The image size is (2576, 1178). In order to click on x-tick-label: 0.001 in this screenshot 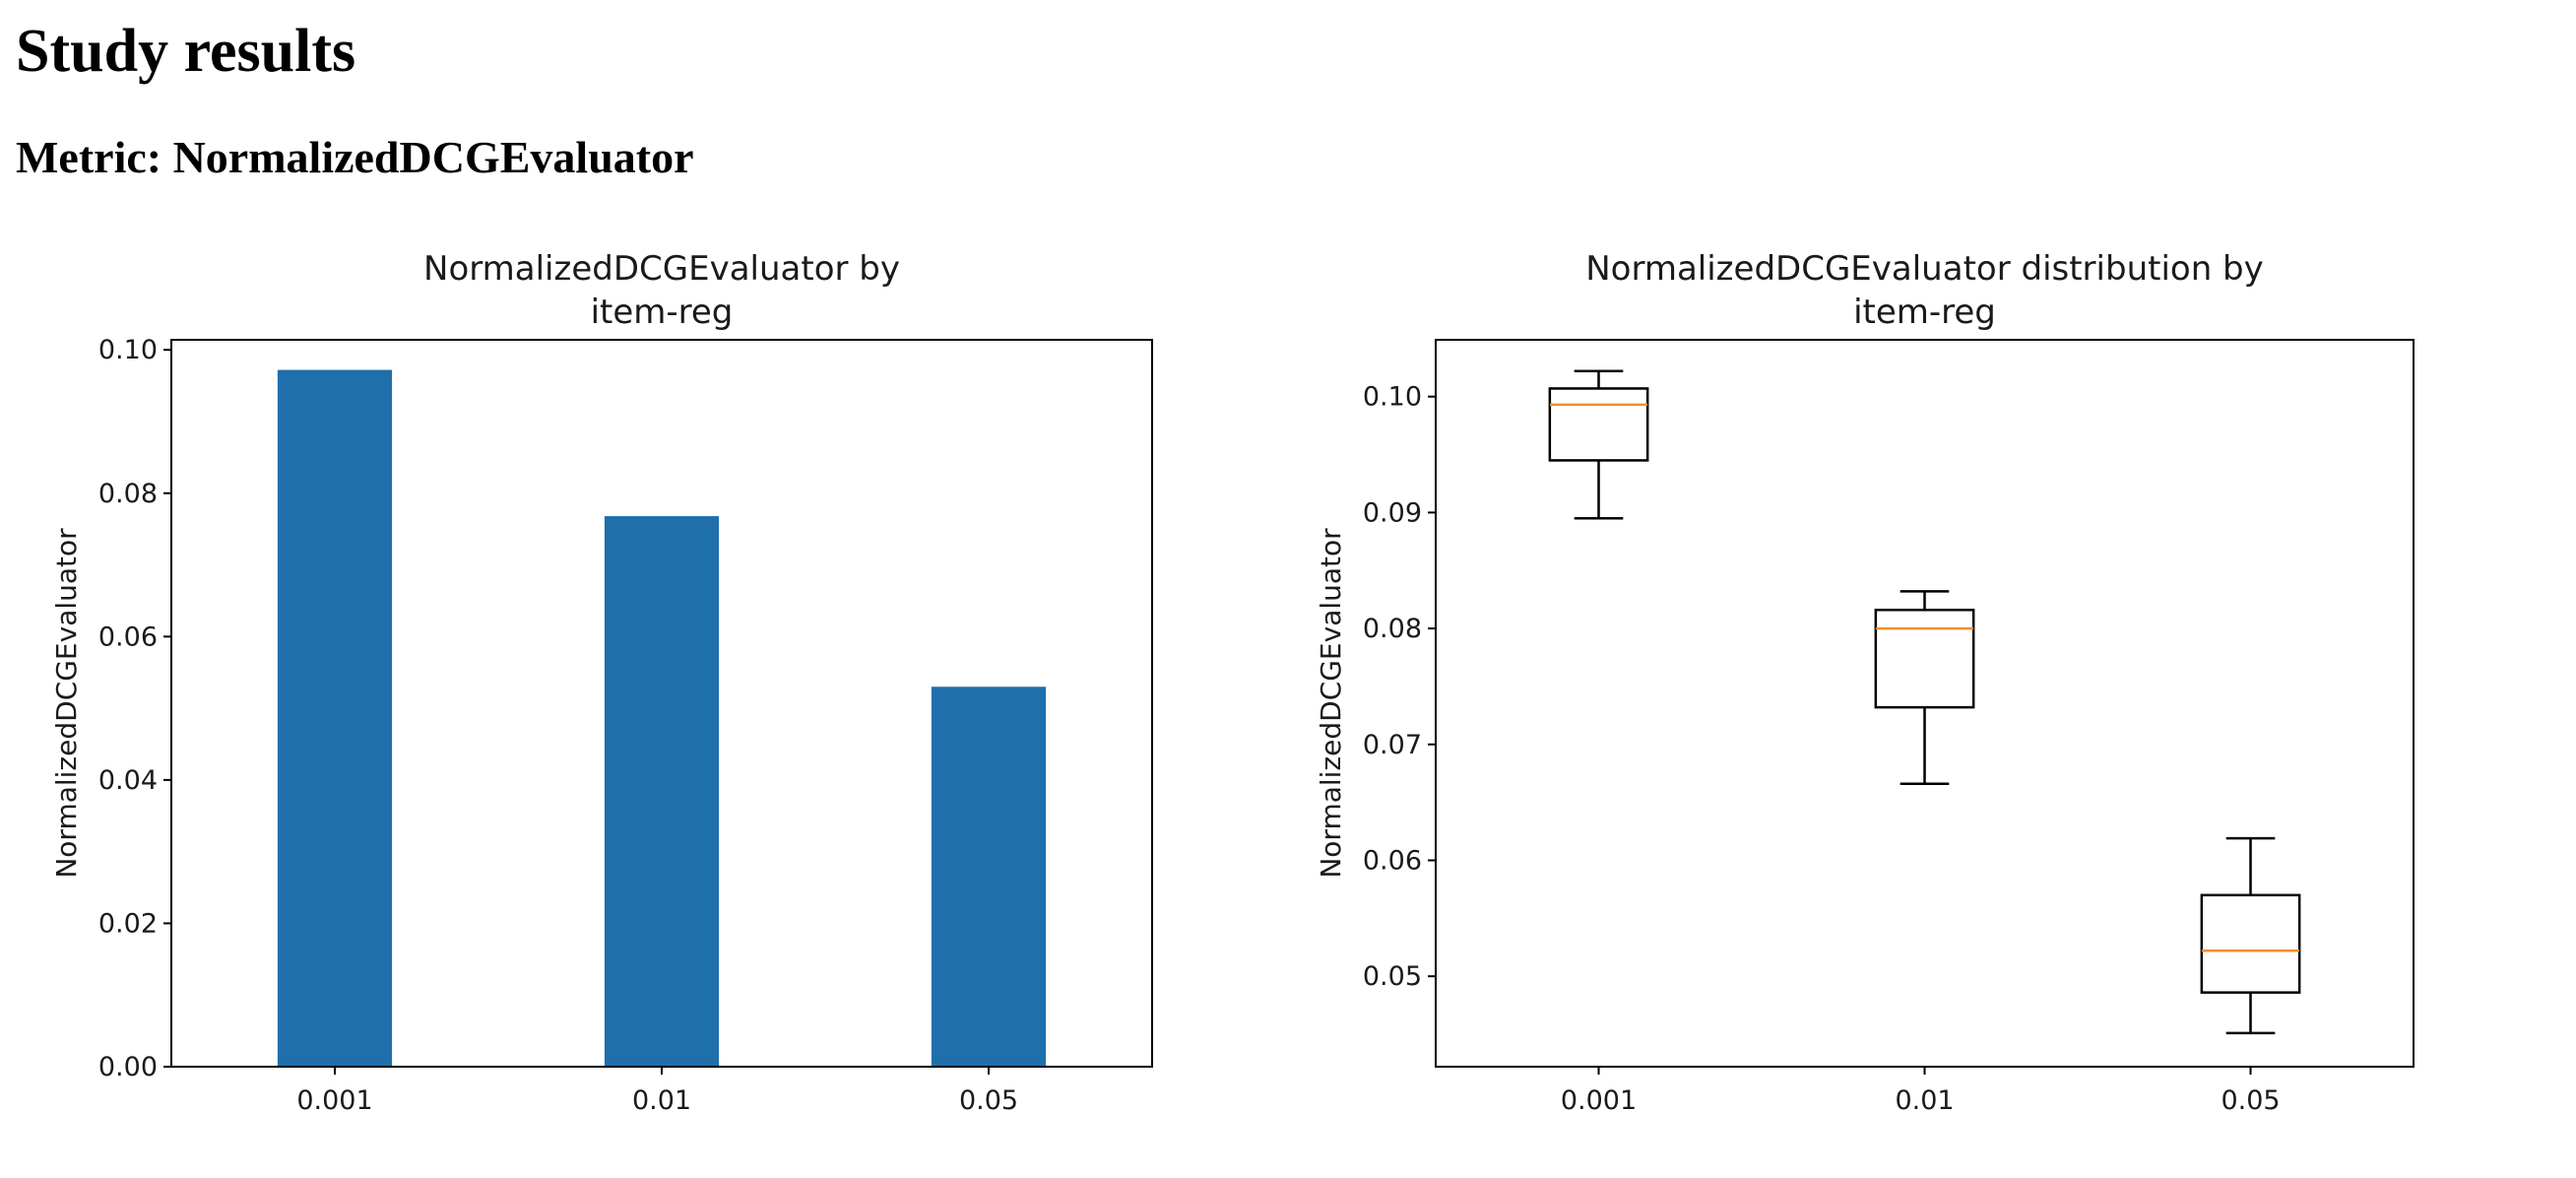, I will do `click(334, 1100)`.